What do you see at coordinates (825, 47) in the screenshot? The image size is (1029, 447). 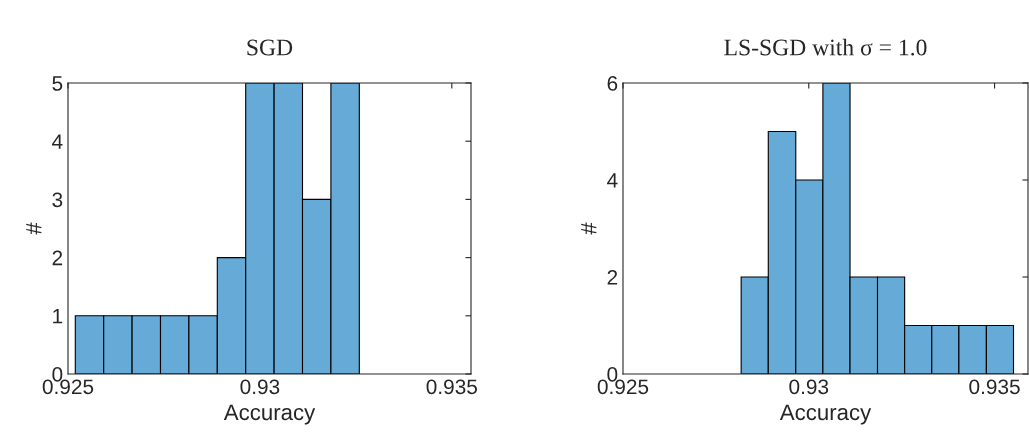 I see `chart-title: LS-SGD with σ = 1.0` at bounding box center [825, 47].